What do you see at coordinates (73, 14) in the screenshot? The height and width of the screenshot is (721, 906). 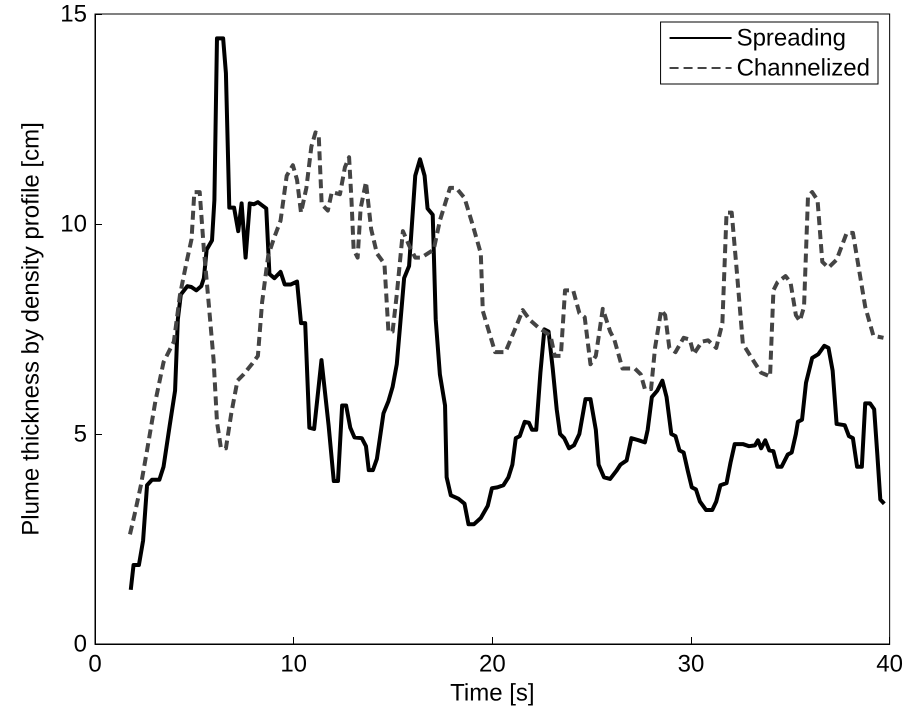 I see `y-tick-label: 15` at bounding box center [73, 14].